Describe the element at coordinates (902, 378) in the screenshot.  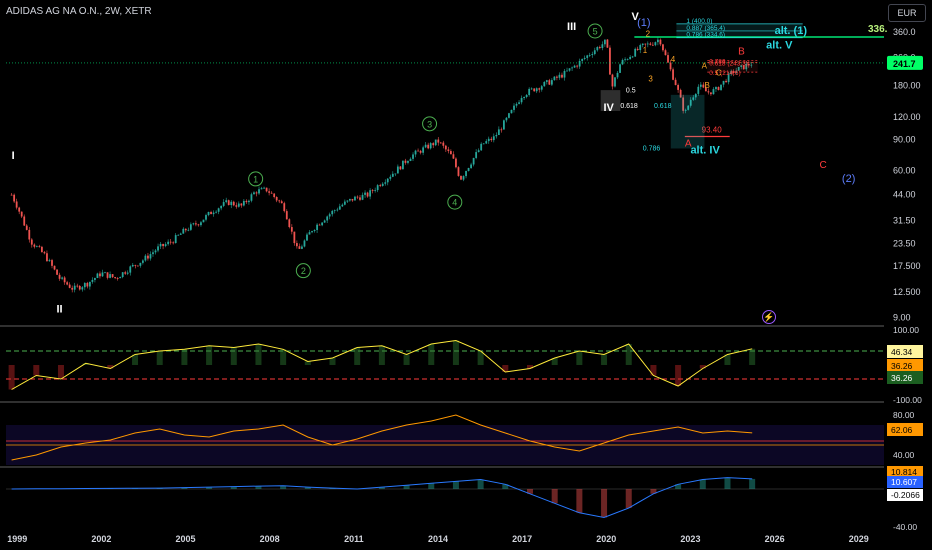
I see `indicator-value-label: 36.26` at that location.